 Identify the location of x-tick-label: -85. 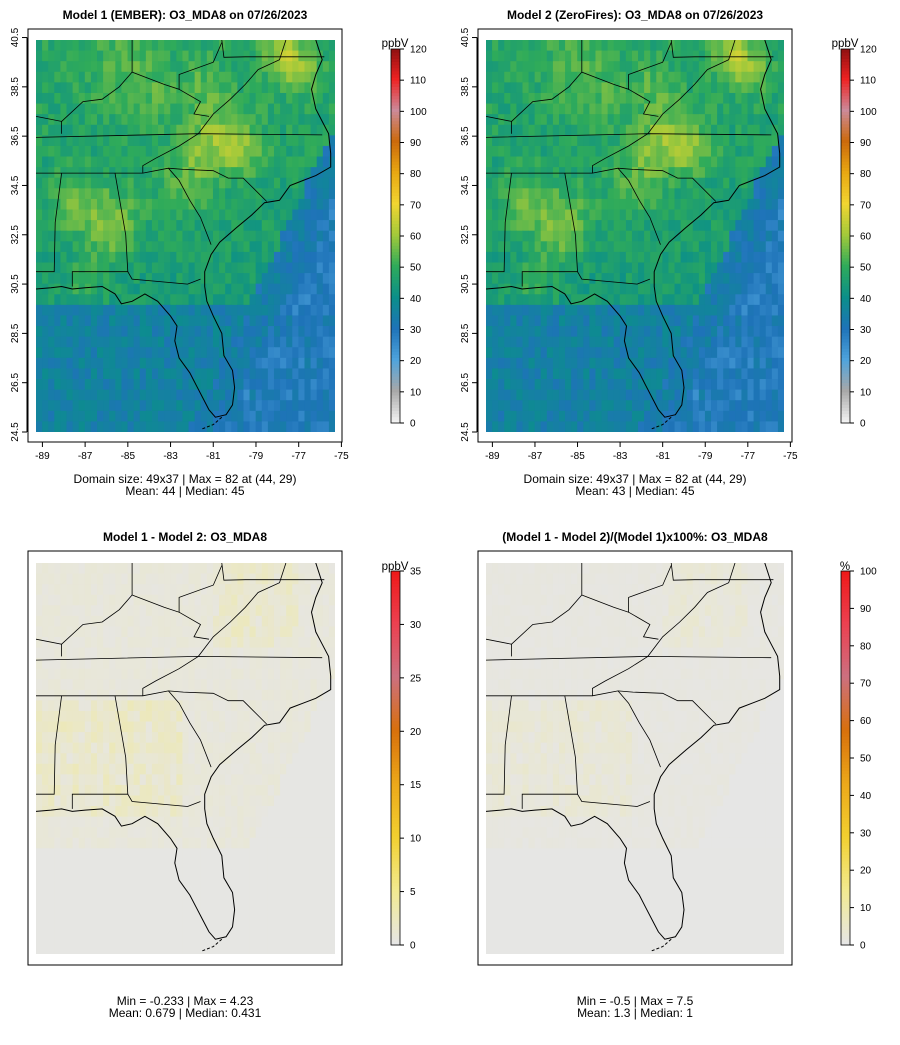
(128, 456).